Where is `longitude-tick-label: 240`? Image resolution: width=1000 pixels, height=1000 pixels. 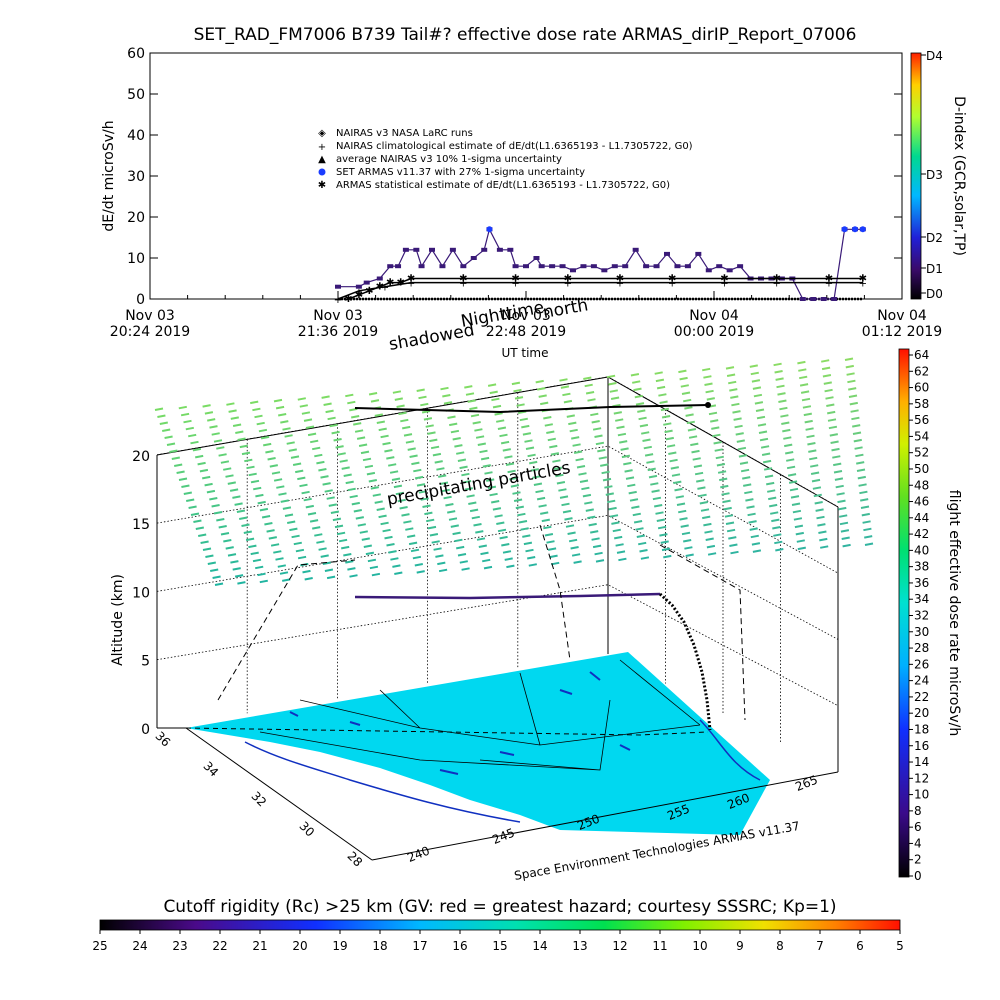 longitude-tick-label: 240 is located at coordinates (418, 855).